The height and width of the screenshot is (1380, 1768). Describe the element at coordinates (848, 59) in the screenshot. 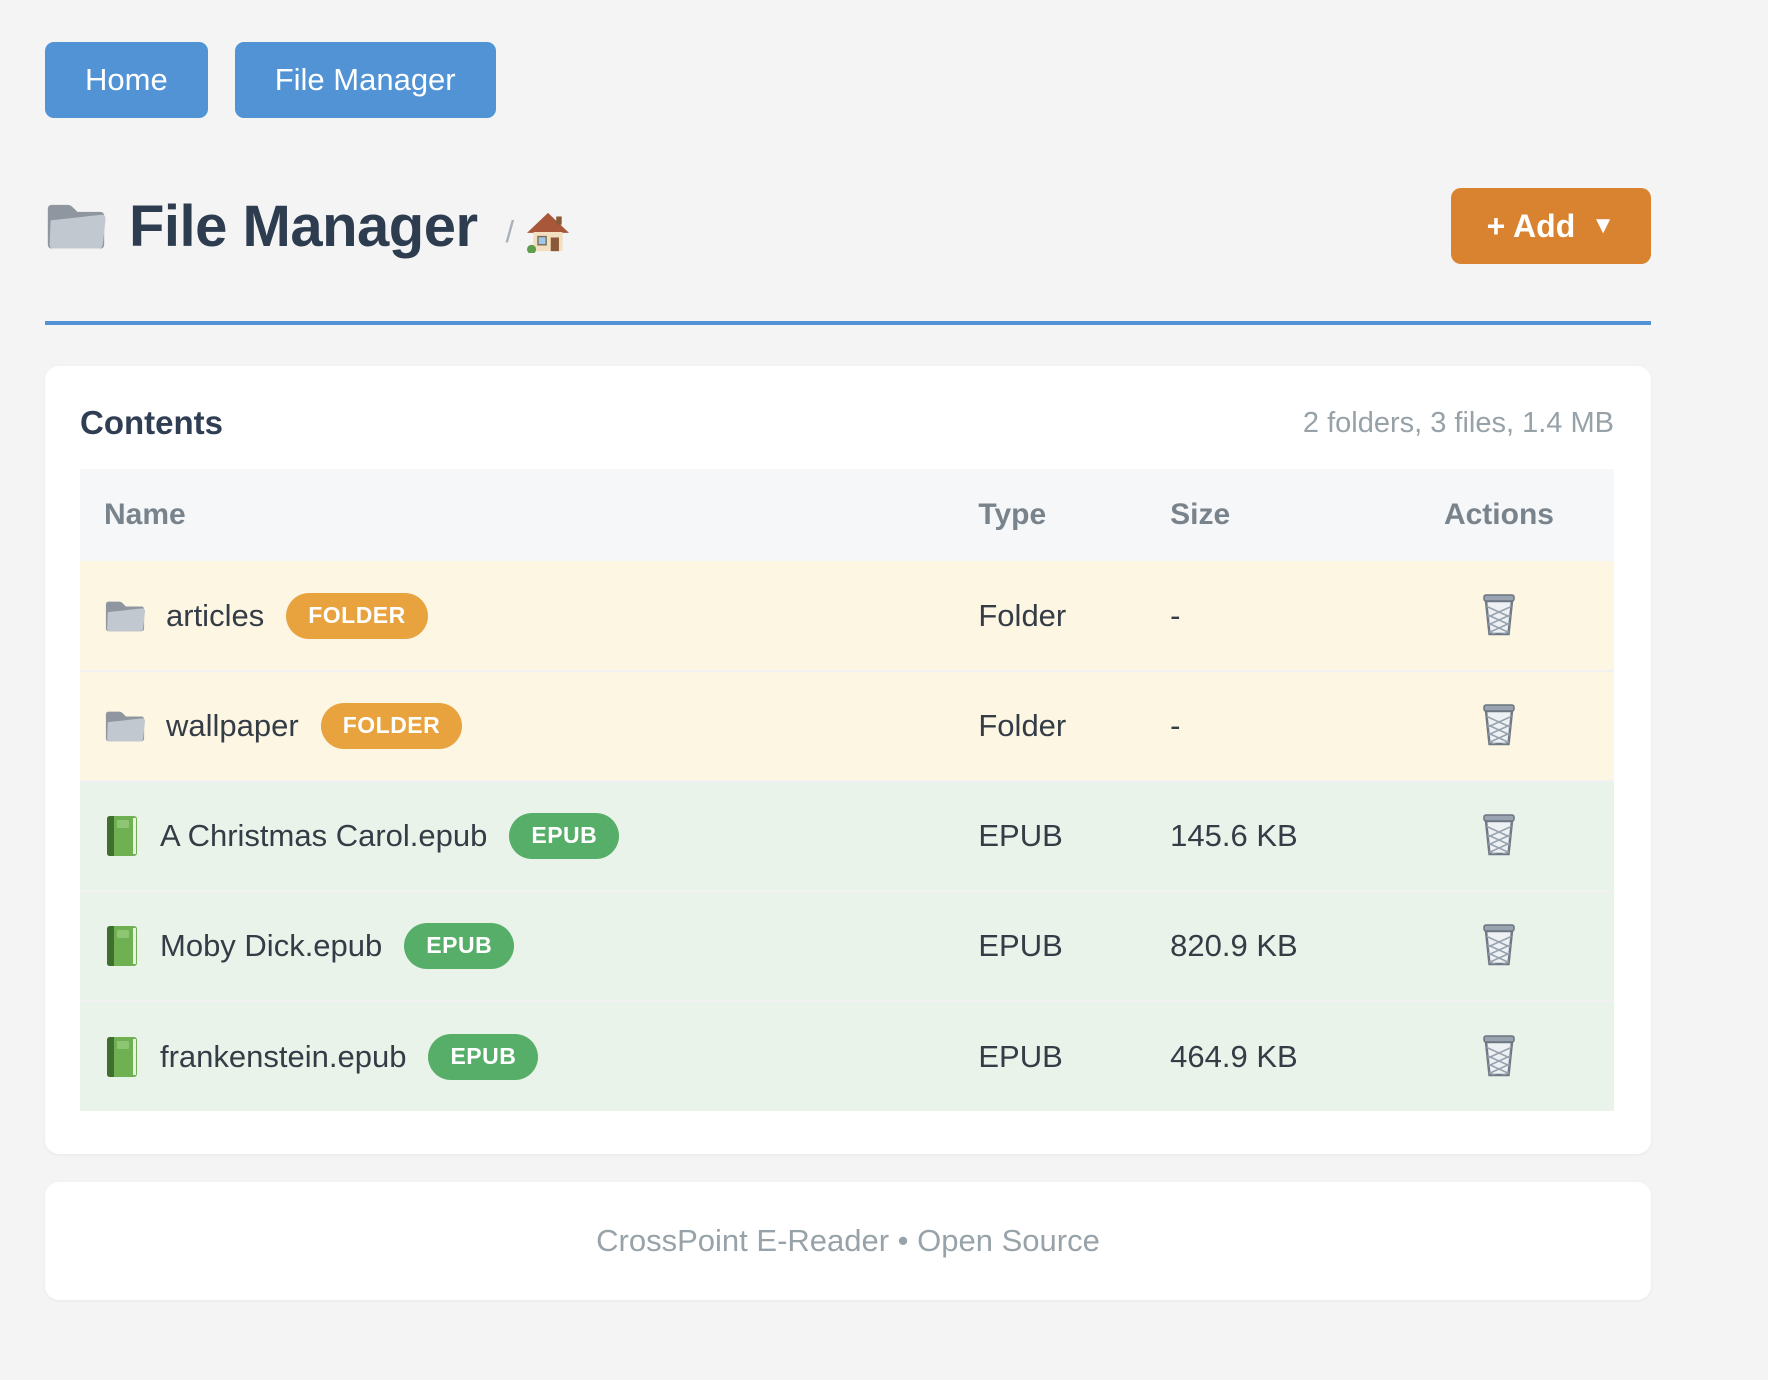

I see `top-nav: Home File Manager` at that location.